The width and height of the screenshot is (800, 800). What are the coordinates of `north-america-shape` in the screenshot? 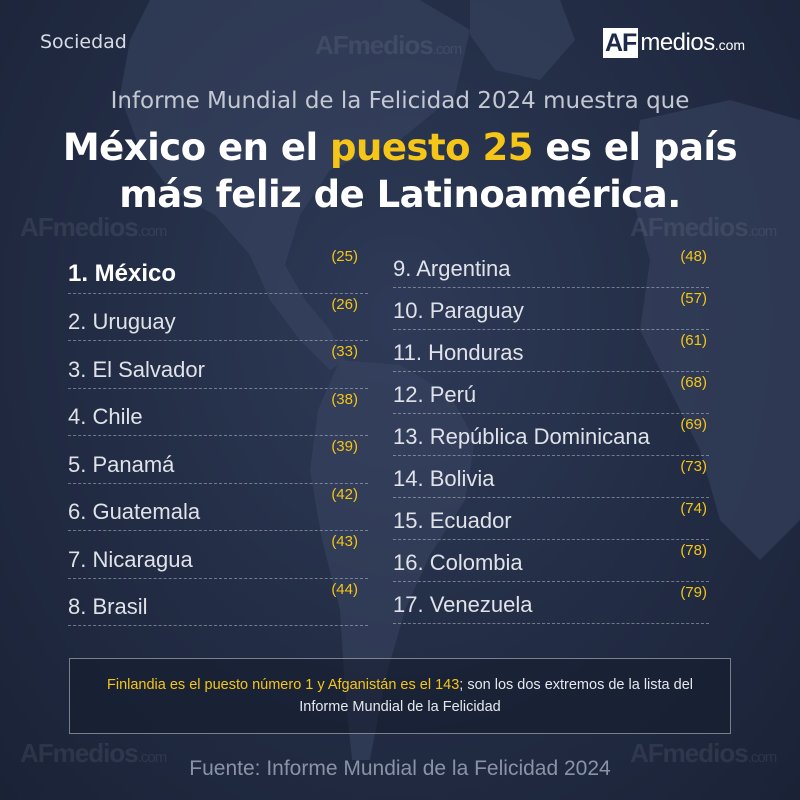 It's located at (295, 132).